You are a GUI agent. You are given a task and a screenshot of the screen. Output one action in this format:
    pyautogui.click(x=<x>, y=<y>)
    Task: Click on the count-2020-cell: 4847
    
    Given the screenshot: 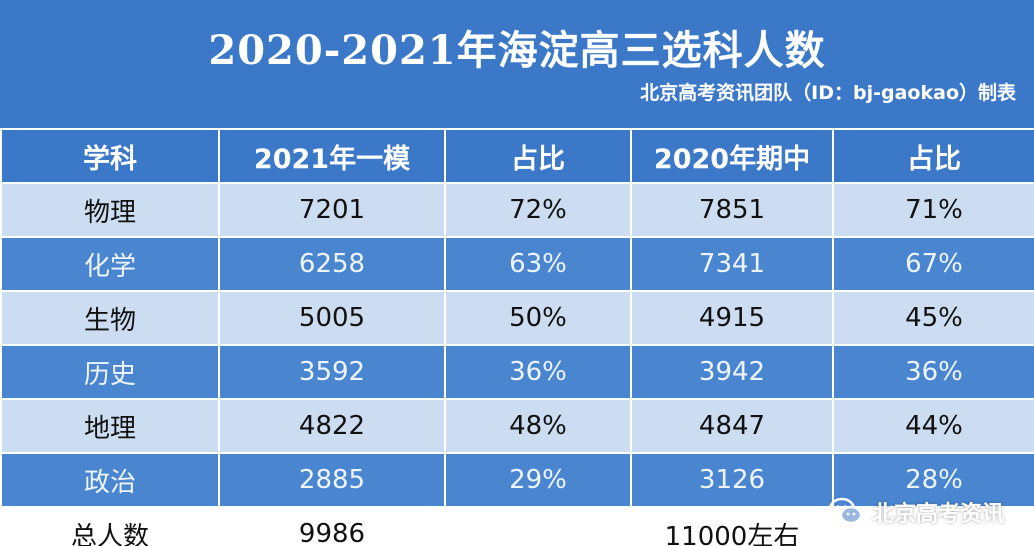 What is the action you would take?
    pyautogui.click(x=732, y=426)
    